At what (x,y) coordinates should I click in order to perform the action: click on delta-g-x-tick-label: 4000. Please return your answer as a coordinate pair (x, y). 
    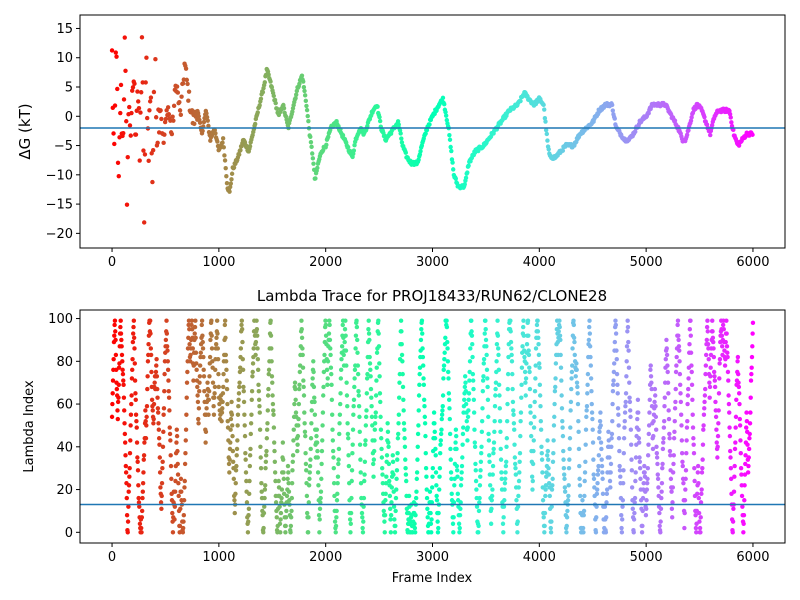
    Looking at the image, I should click on (539, 262).